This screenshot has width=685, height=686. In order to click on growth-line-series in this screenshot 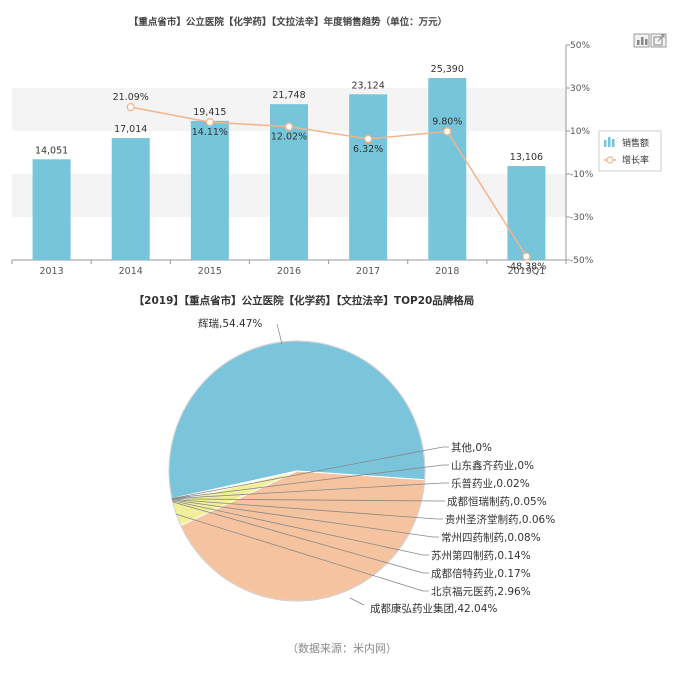, I will do `click(328, 182)`.